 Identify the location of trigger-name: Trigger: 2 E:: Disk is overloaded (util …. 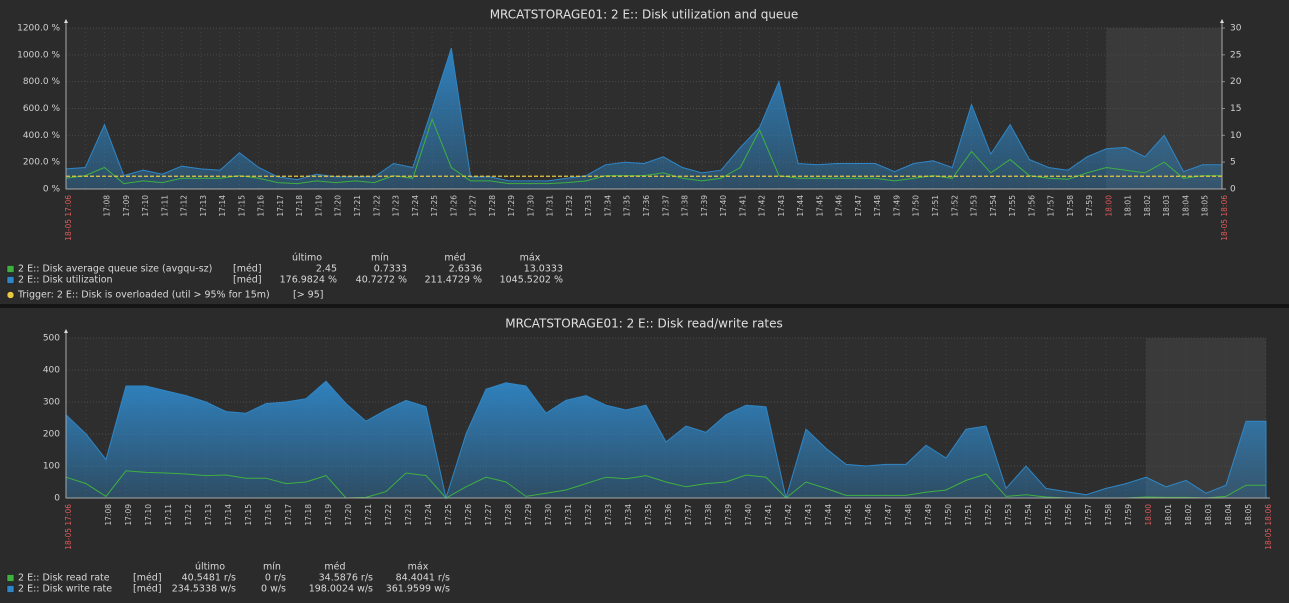
(143, 295).